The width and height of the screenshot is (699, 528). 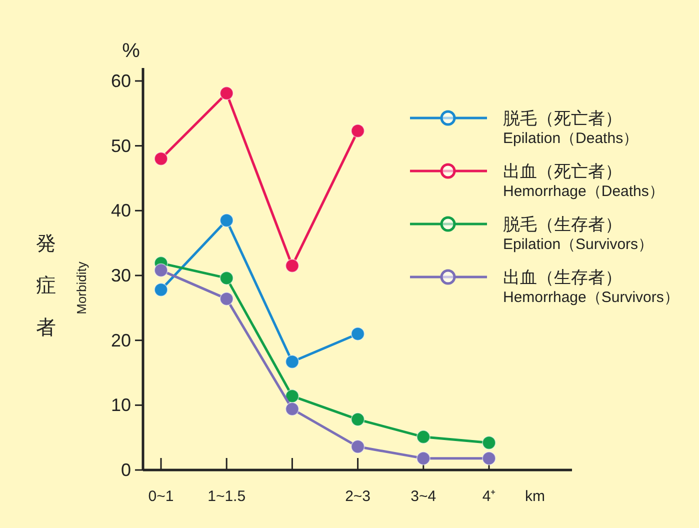 What do you see at coordinates (227, 496) in the screenshot?
I see `x-tick-label: 1~1.5` at bounding box center [227, 496].